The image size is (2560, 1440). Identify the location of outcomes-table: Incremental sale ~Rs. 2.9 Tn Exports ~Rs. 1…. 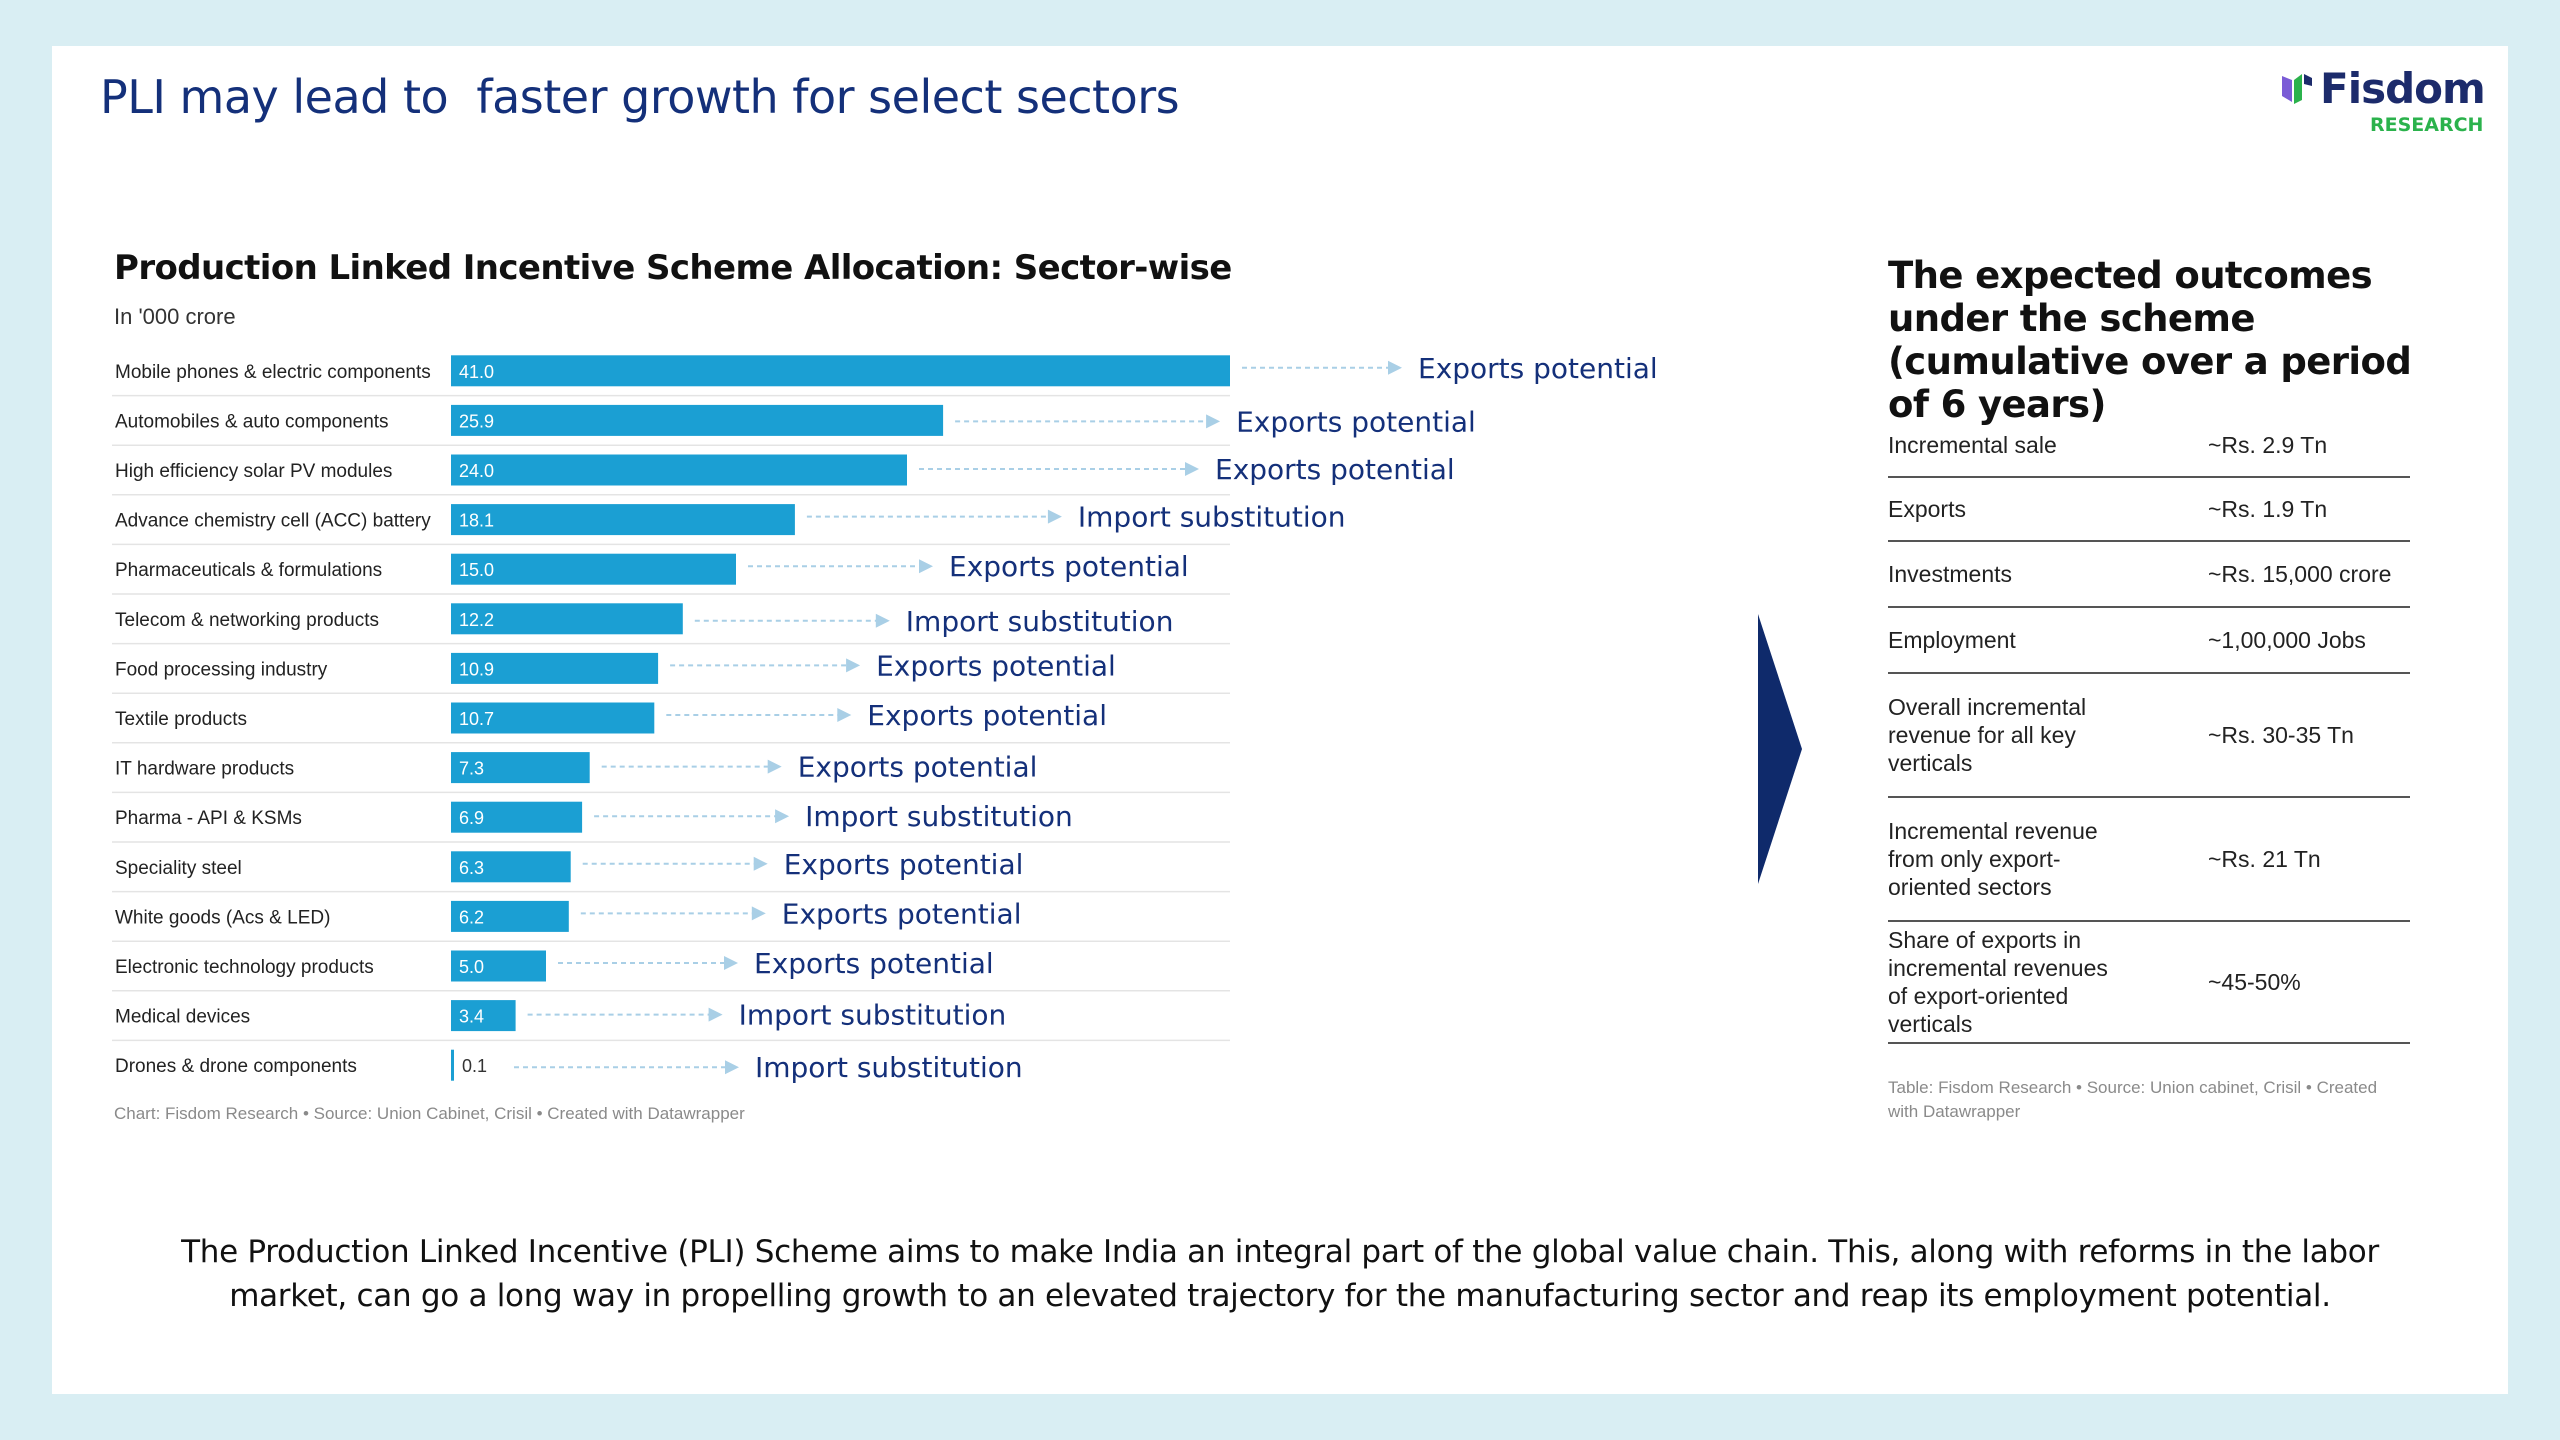
(2149, 729).